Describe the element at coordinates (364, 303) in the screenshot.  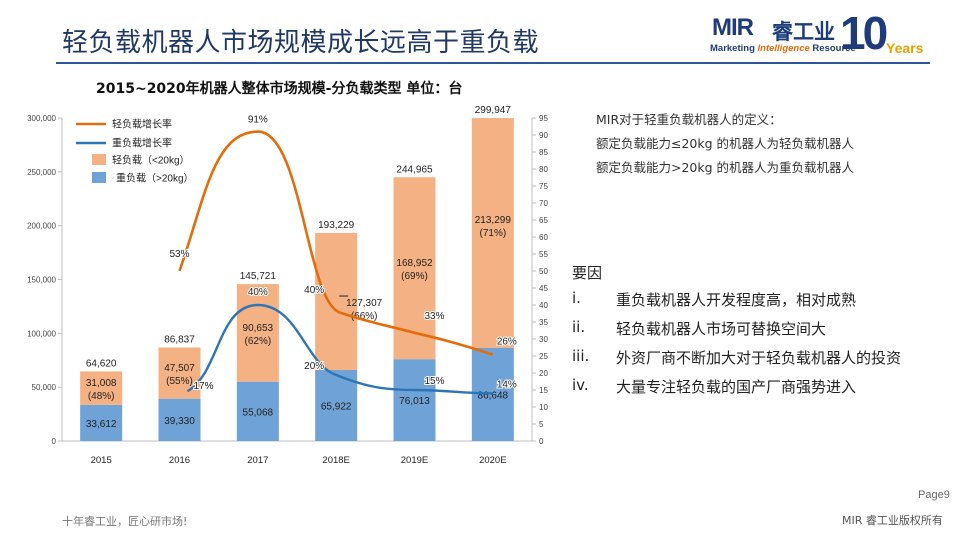
I see `light-value-label: 127,307` at that location.